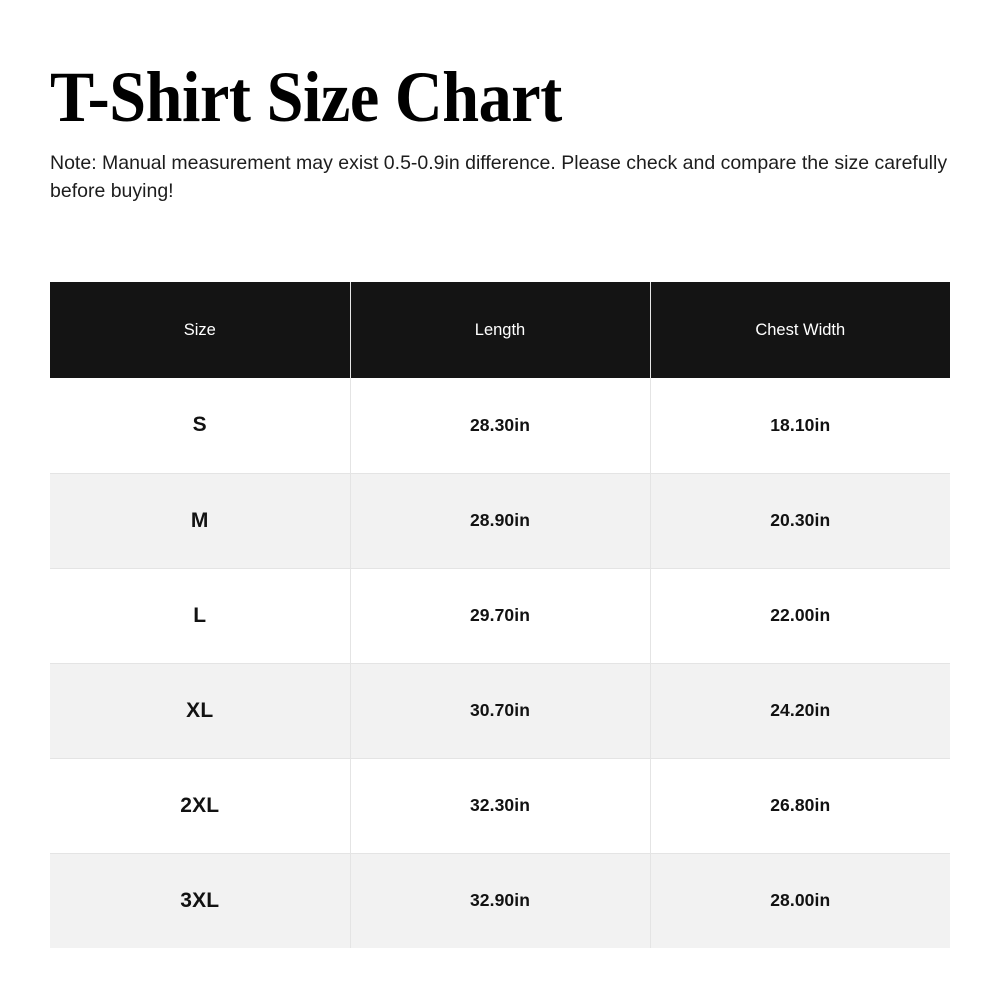 Image resolution: width=1000 pixels, height=1000 pixels. Describe the element at coordinates (800, 329) in the screenshot. I see `column-header-chest-width: Chest Width` at that location.